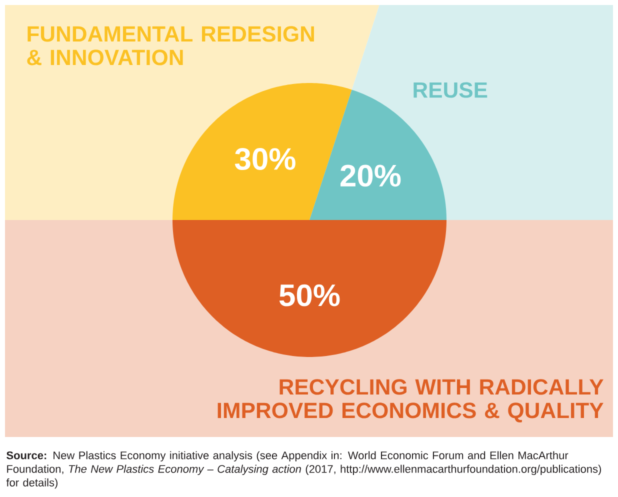  I want to click on slice-label: RECYCLING WITH RADICALLY IMPROVED ECONOMICS & QUALITY, so click(411, 400).